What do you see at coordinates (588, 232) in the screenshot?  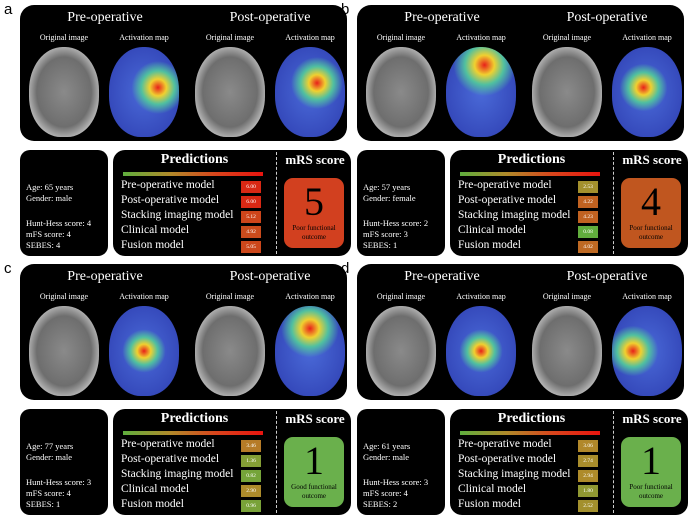 I see `prediction-value: 0.08` at bounding box center [588, 232].